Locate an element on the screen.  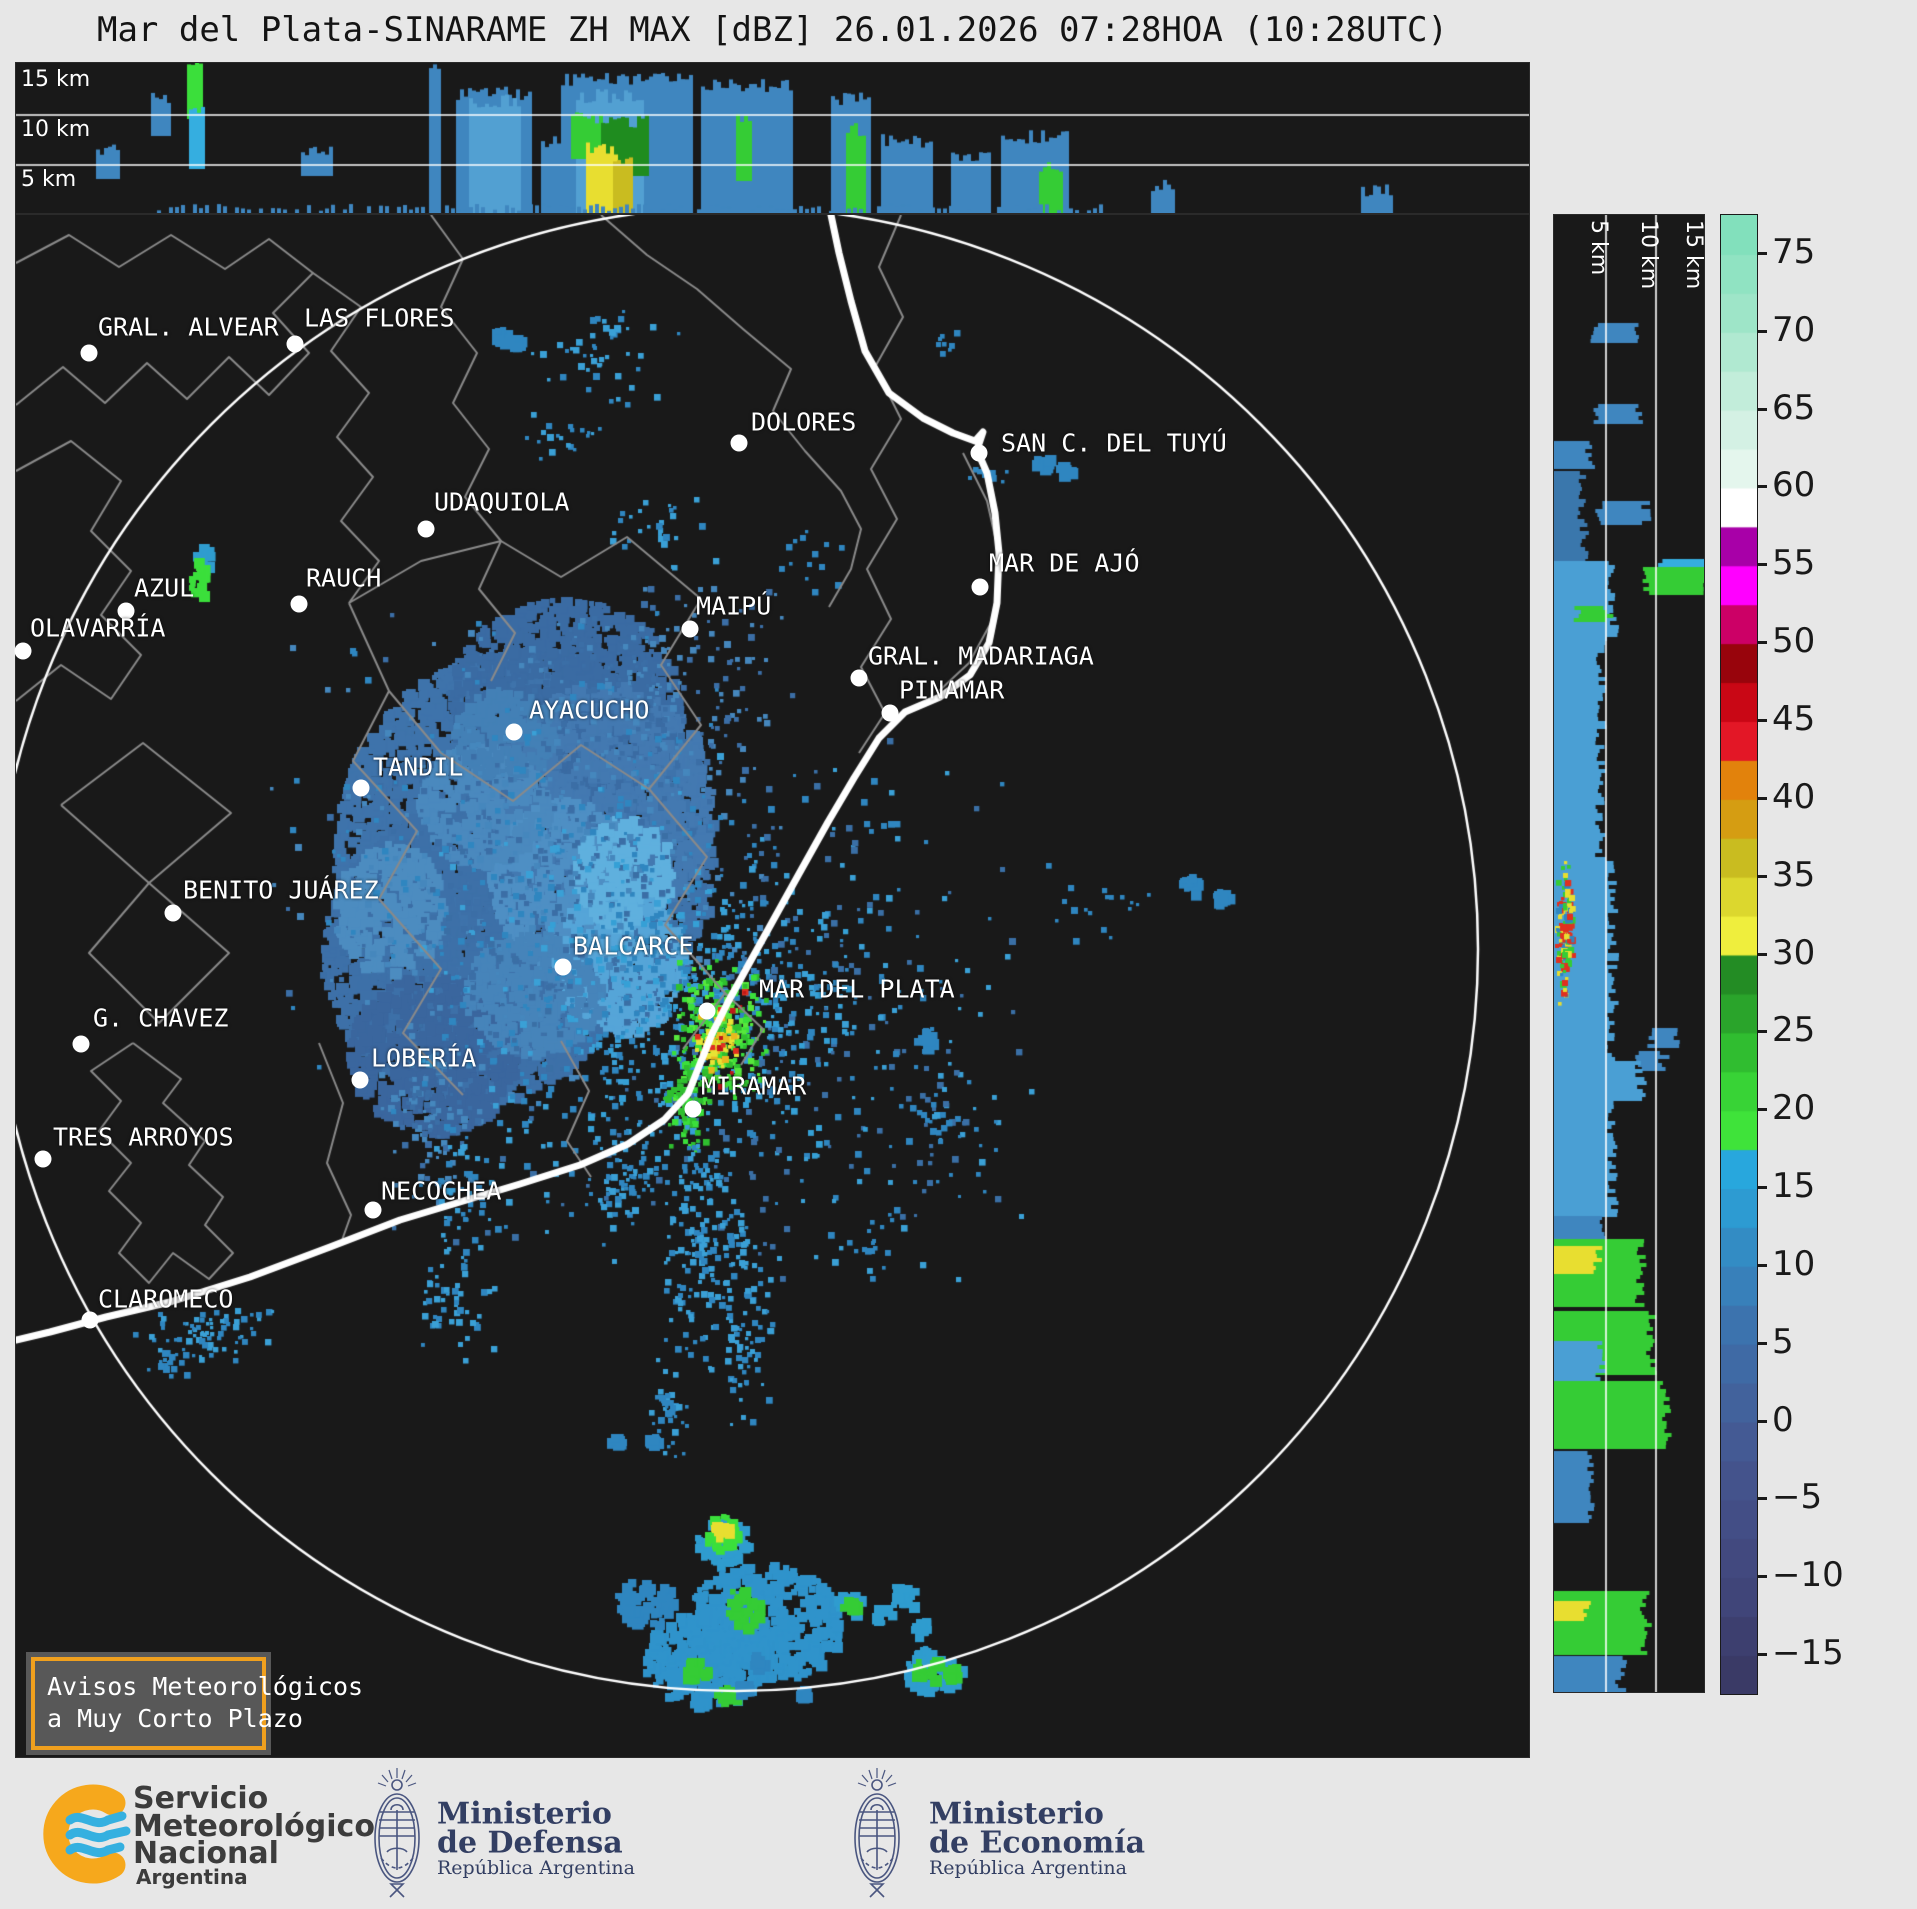
top-cross-section-canvas is located at coordinates (772, 138).